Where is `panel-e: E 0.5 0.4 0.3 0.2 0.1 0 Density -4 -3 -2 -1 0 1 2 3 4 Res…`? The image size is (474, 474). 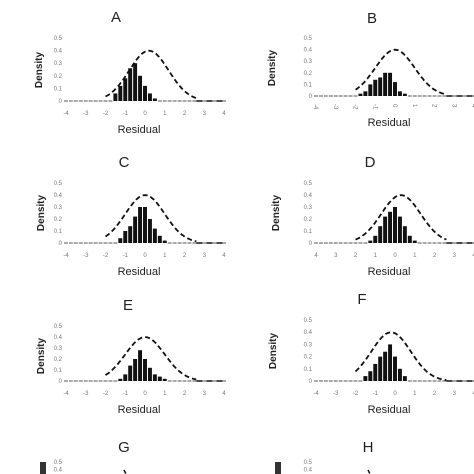 panel-e: E 0.5 0.4 0.3 0.2 0.1 0 Density -4 -3 -2 -1 0 1 2 3 4 Res… is located at coordinates (131, 356).